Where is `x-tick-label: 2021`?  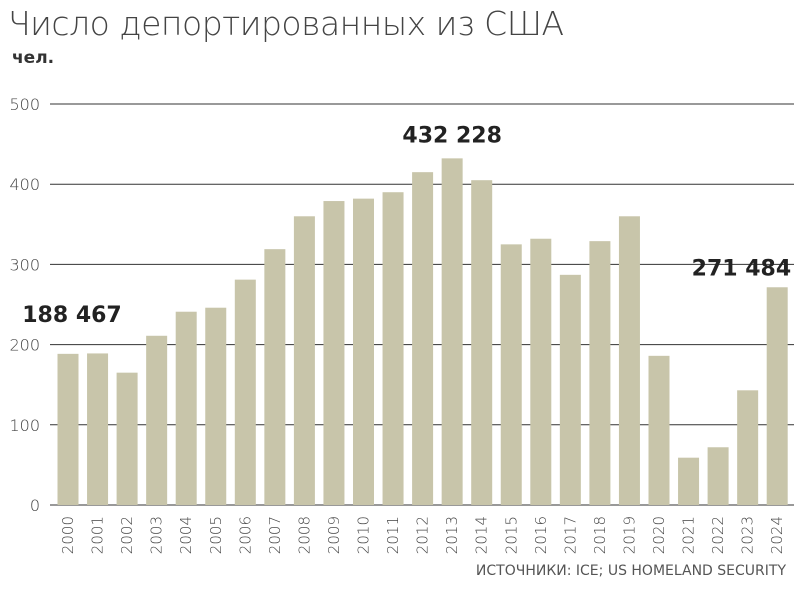
x-tick-label: 2021 is located at coordinates (689, 535).